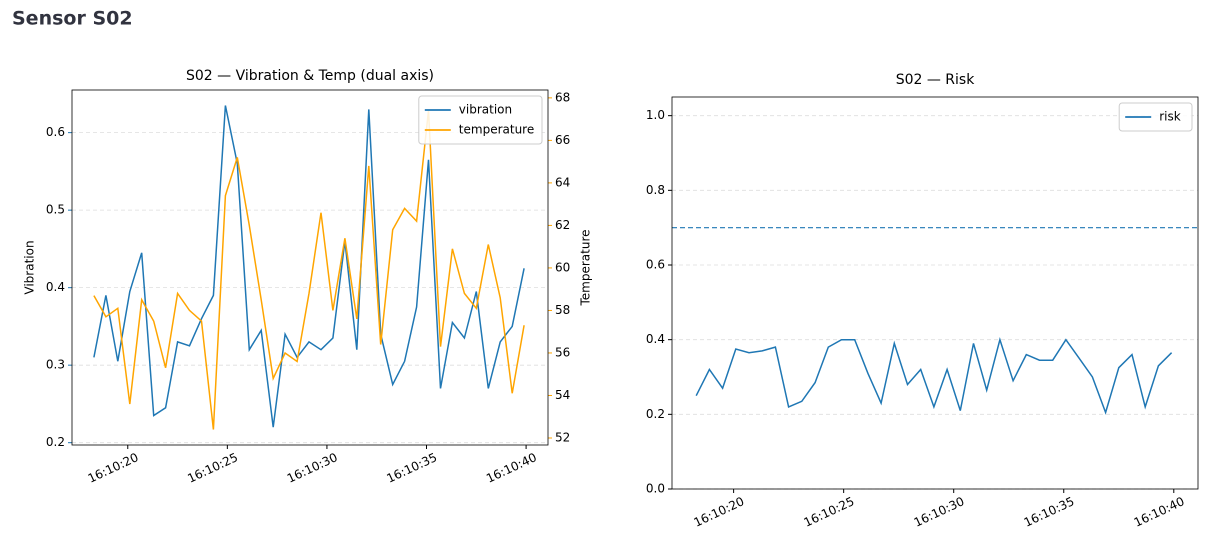 The height and width of the screenshot is (558, 1212). Describe the element at coordinates (55, 210) in the screenshot. I see `y-tick-label: 0.5` at that location.